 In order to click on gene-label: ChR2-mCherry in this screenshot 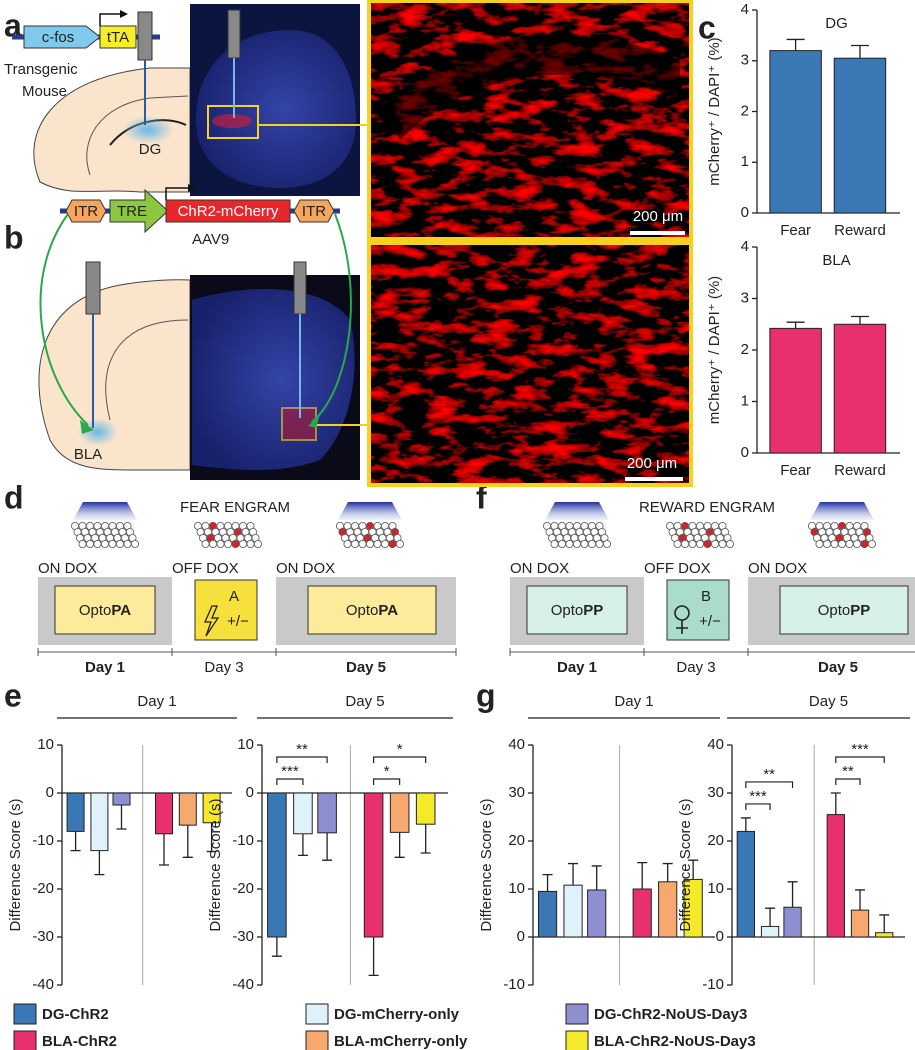, I will do `click(228, 211)`.